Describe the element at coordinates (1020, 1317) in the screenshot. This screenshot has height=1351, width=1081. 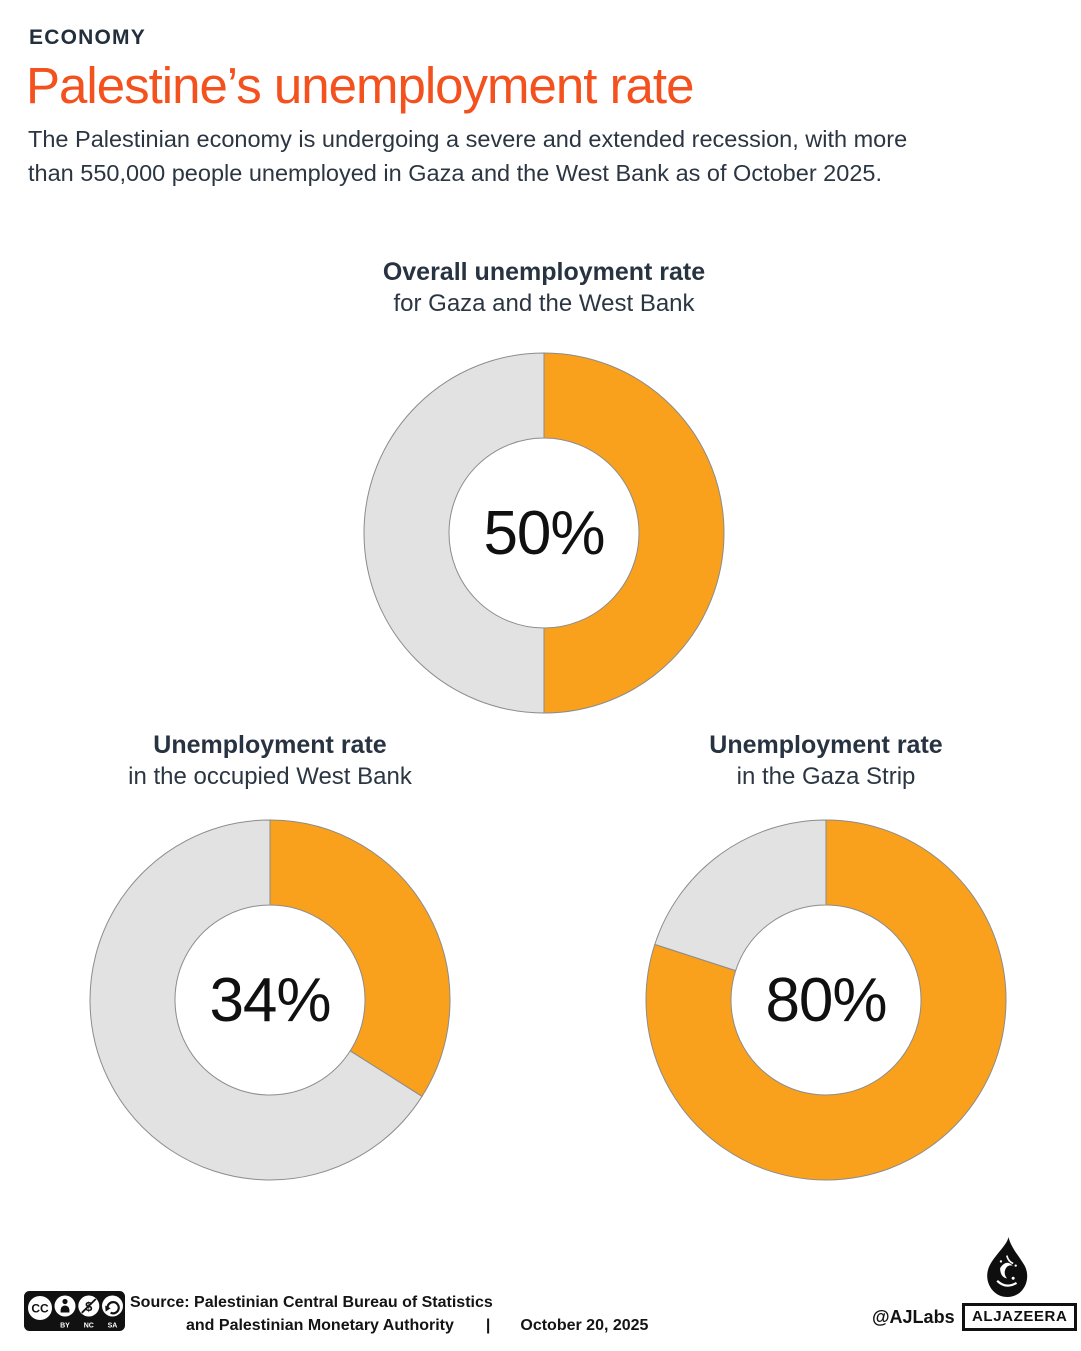
I see `aljazeera-wordmark: ALJAZEERA` at that location.